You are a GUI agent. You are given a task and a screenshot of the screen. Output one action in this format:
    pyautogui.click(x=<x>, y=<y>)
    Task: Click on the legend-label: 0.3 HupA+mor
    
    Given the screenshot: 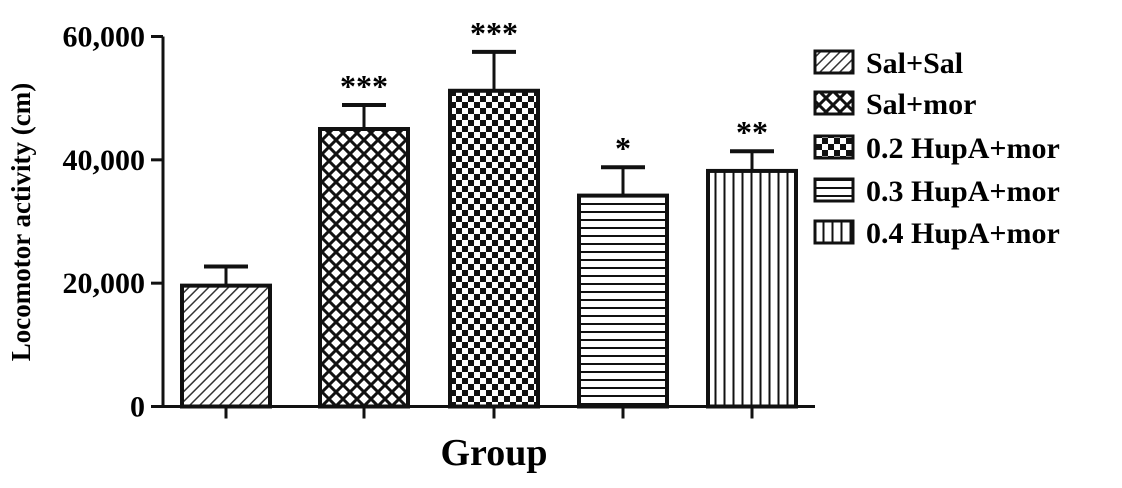 What is the action you would take?
    pyautogui.click(x=963, y=191)
    